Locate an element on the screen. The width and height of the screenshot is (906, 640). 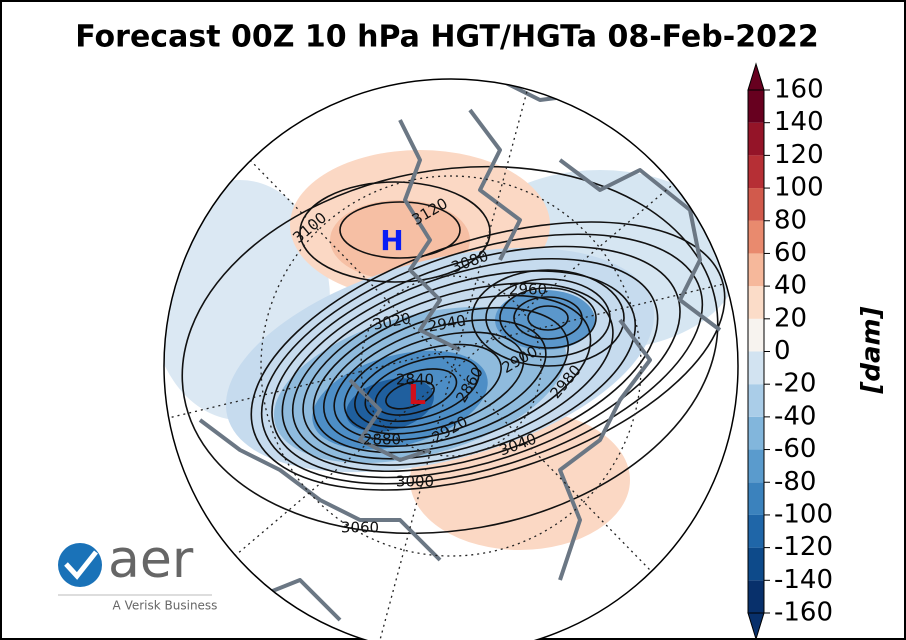
colorbar-tick-label: -100 is located at coordinates (803, 514).